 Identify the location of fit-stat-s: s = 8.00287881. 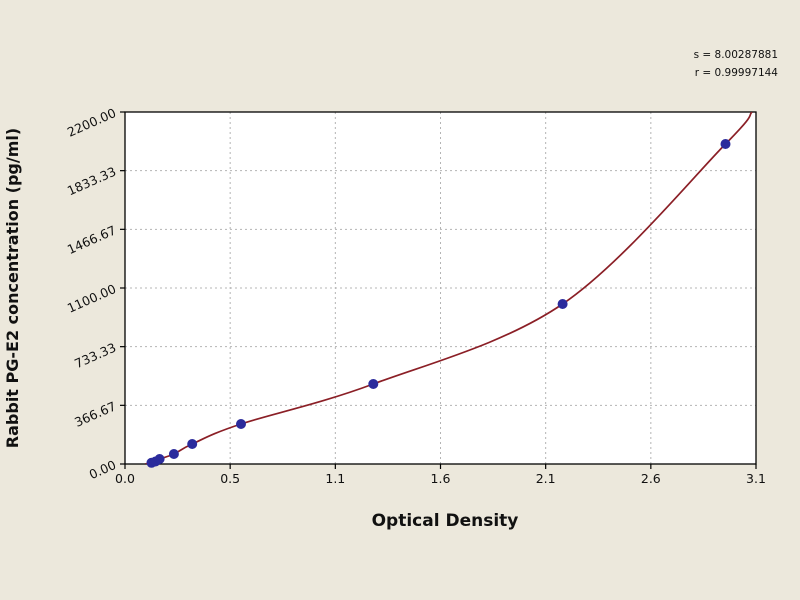
(736, 55).